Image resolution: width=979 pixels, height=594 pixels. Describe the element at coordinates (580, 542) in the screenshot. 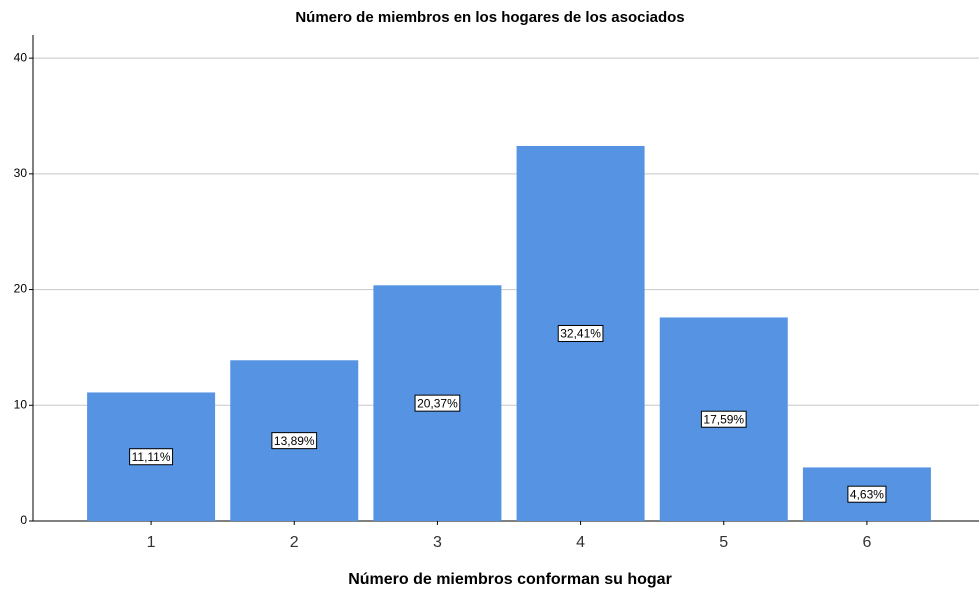

I see `x-tick-label: 4` at that location.